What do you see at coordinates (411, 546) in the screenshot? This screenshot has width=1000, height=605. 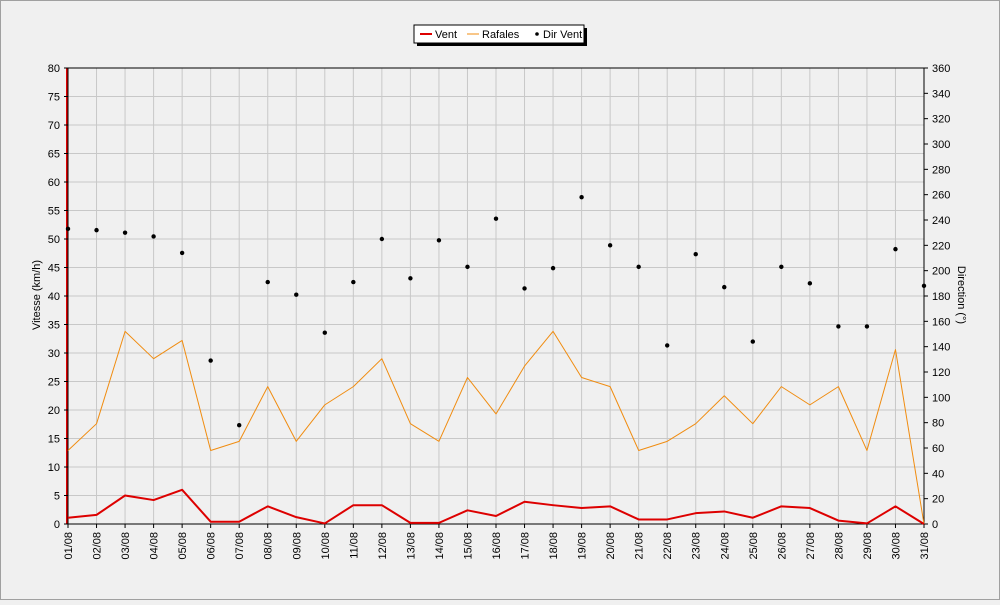 I see `x-tick-label: 13/08` at bounding box center [411, 546].